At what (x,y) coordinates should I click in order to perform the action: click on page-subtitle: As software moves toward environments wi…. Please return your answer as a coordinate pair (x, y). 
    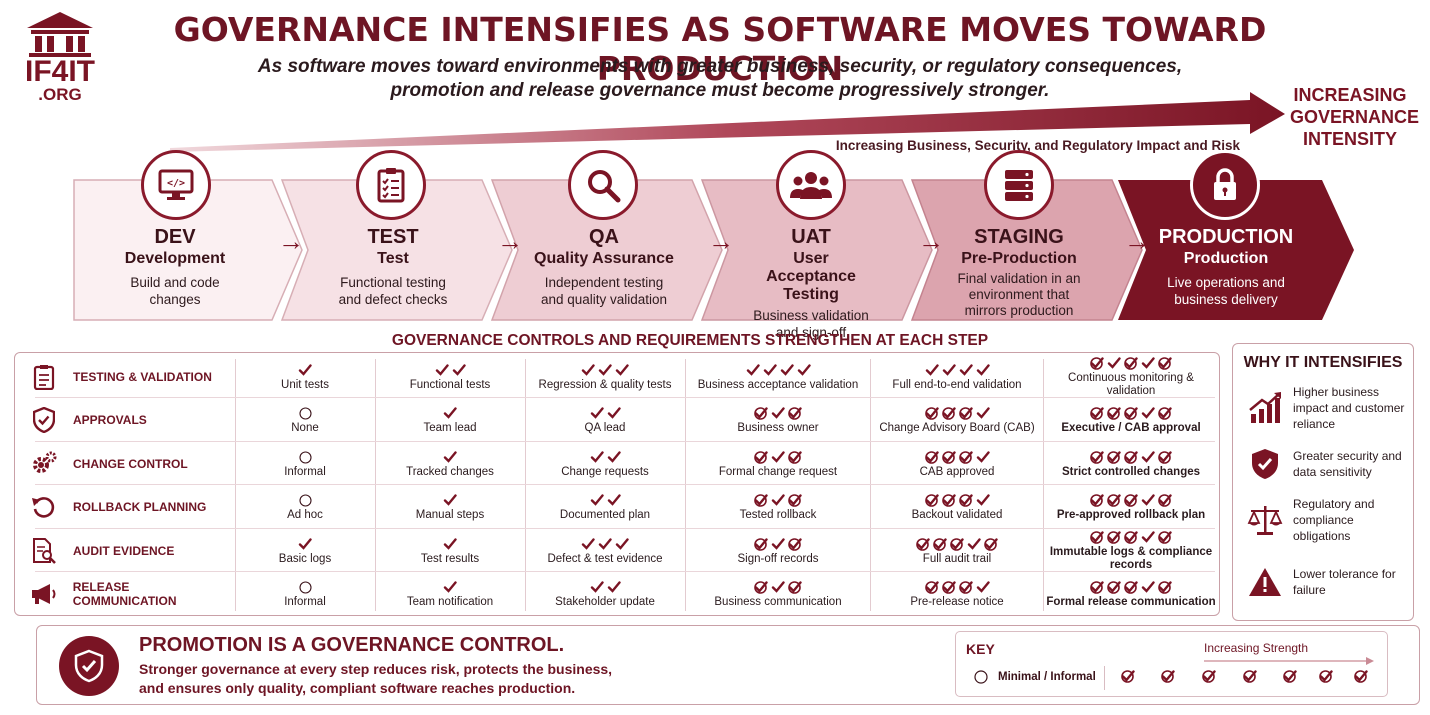
    Looking at the image, I should click on (720, 79).